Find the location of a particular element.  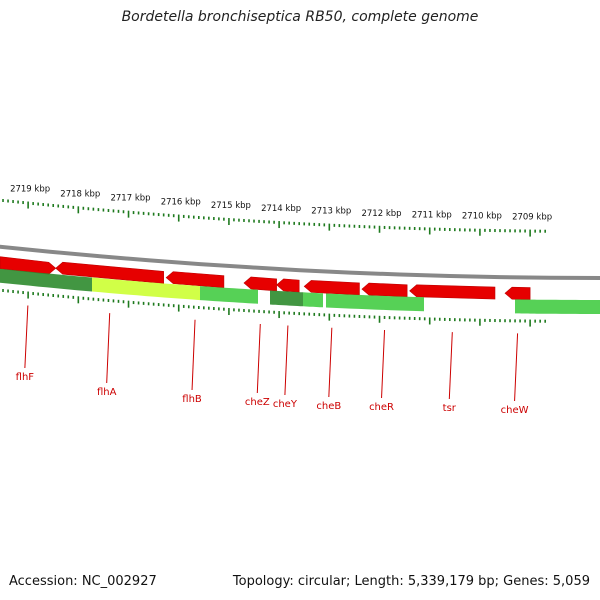

scale-label: 2716 kbp is located at coordinates (181, 203).